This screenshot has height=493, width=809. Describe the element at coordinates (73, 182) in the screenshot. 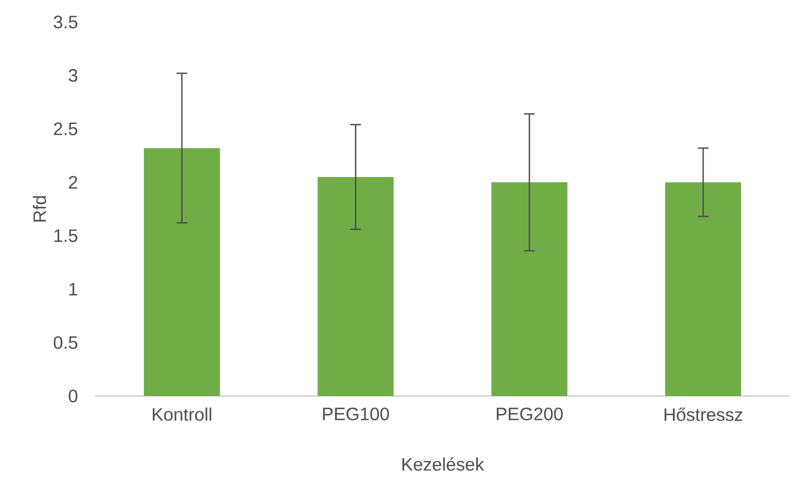

I see `y-tick-label: 2` at that location.